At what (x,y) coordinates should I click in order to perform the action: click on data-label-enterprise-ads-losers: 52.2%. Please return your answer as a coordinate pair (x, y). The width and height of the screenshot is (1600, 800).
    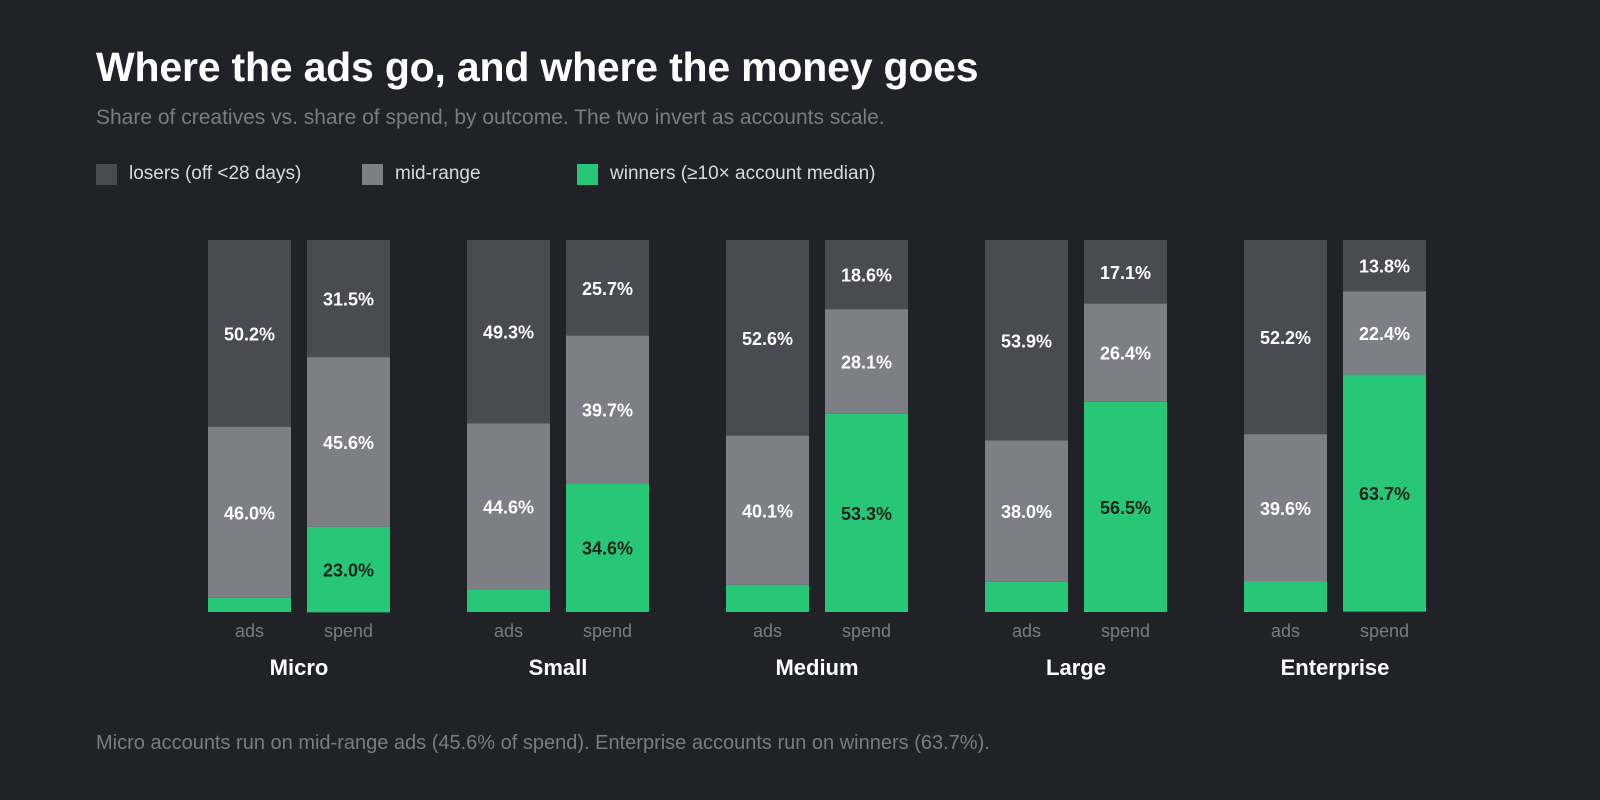
    Looking at the image, I should click on (1285, 338).